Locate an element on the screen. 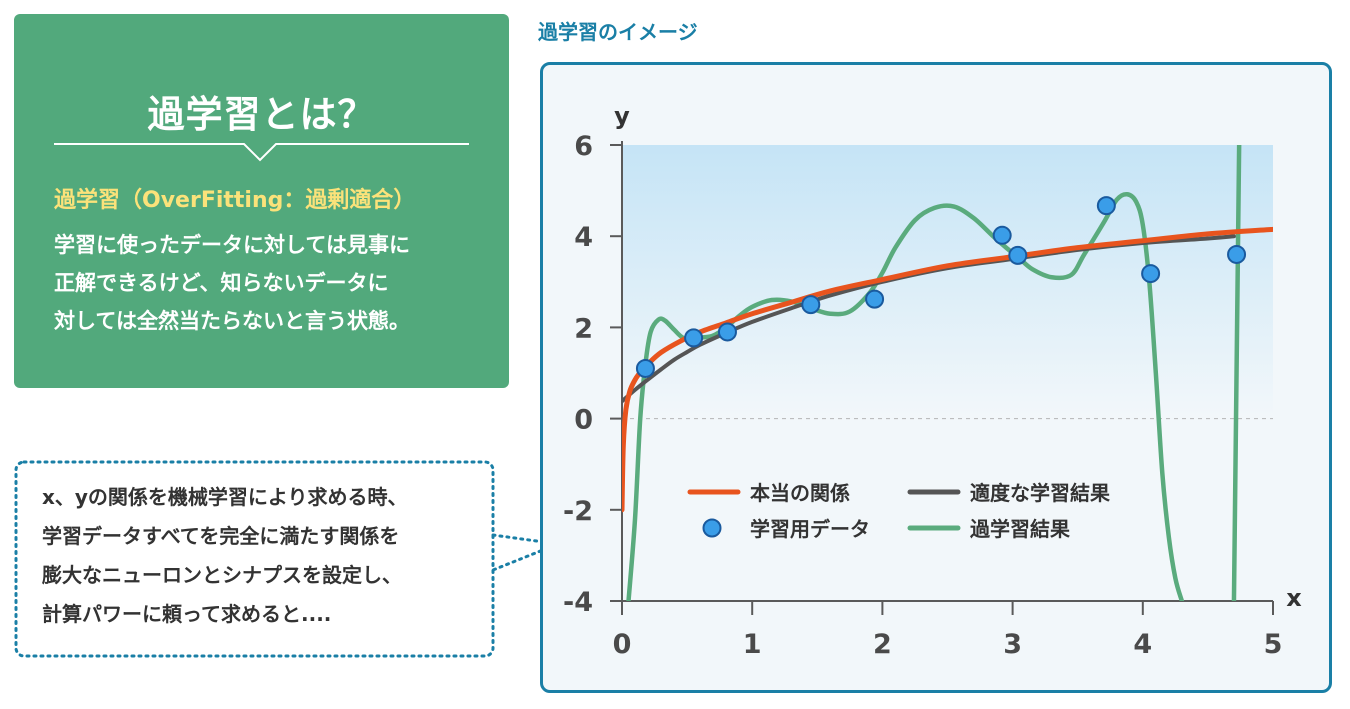 The image size is (1350, 709). legend-label-over: 過学習結果 is located at coordinates (1020, 529).